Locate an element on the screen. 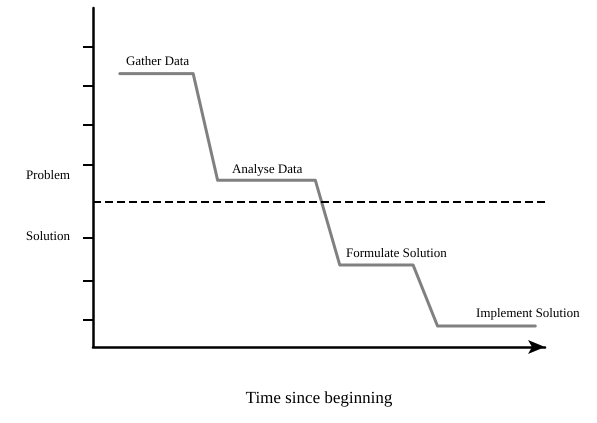 This screenshot has height=423, width=597. x-axis-title: Time since beginning is located at coordinates (319, 397).